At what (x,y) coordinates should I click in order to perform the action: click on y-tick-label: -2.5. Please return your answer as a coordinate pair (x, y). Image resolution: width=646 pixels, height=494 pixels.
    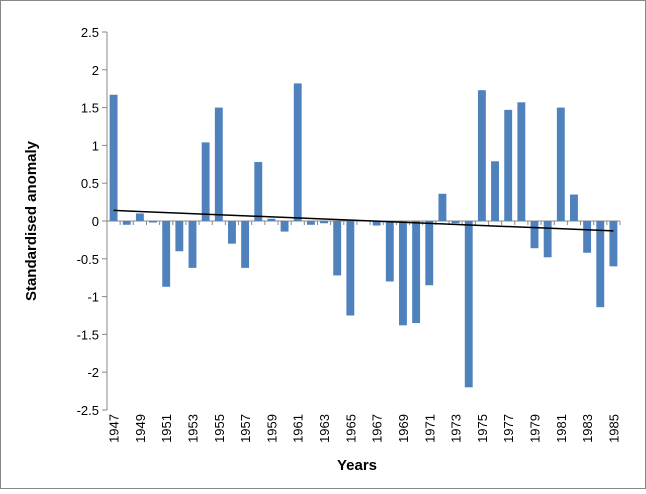
    Looking at the image, I should click on (88, 410).